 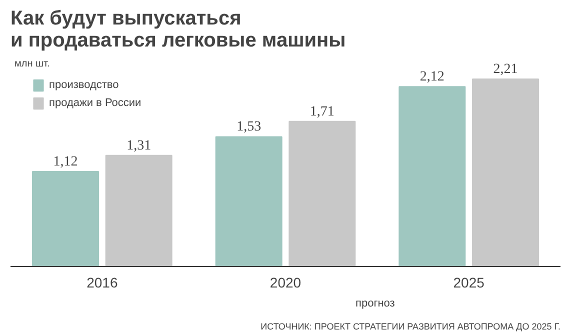 What do you see at coordinates (139, 146) in the screenshot?
I see `data-label: 1,31` at bounding box center [139, 146].